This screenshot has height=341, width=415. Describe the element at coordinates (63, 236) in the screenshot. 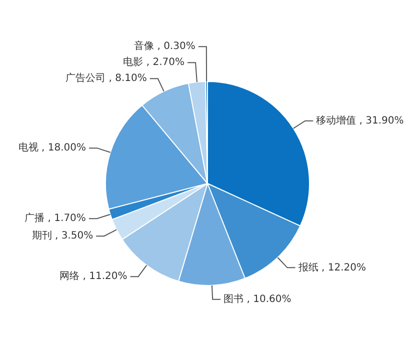

I see `slice-label: 期刊 , 3.50%` at that location.